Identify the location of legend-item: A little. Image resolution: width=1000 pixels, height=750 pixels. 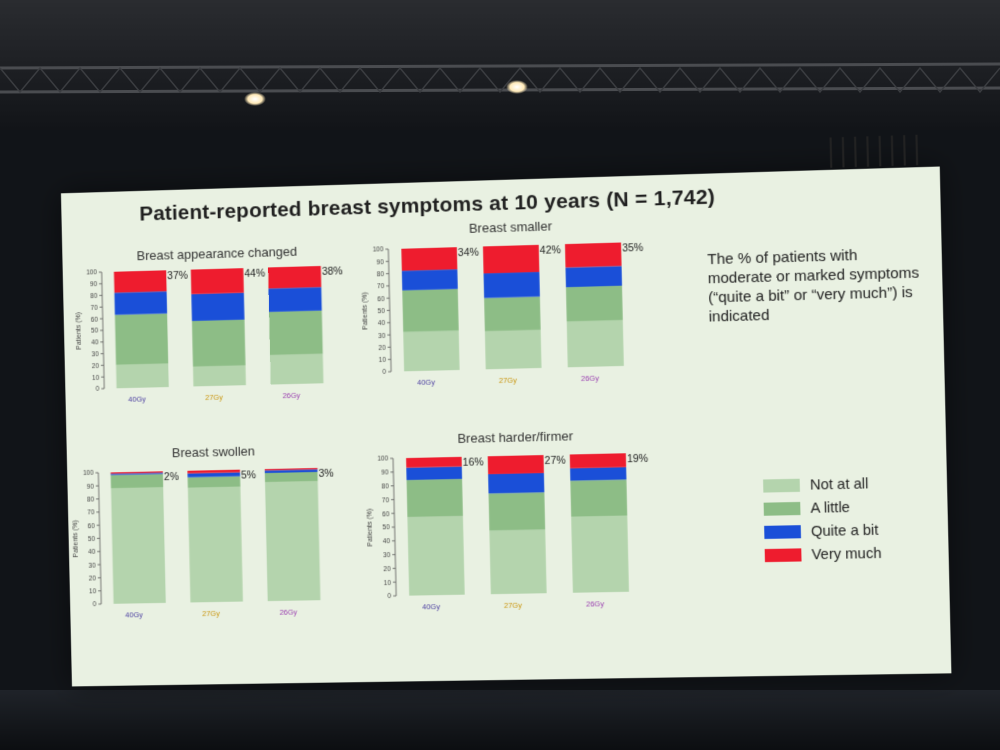
(821, 508).